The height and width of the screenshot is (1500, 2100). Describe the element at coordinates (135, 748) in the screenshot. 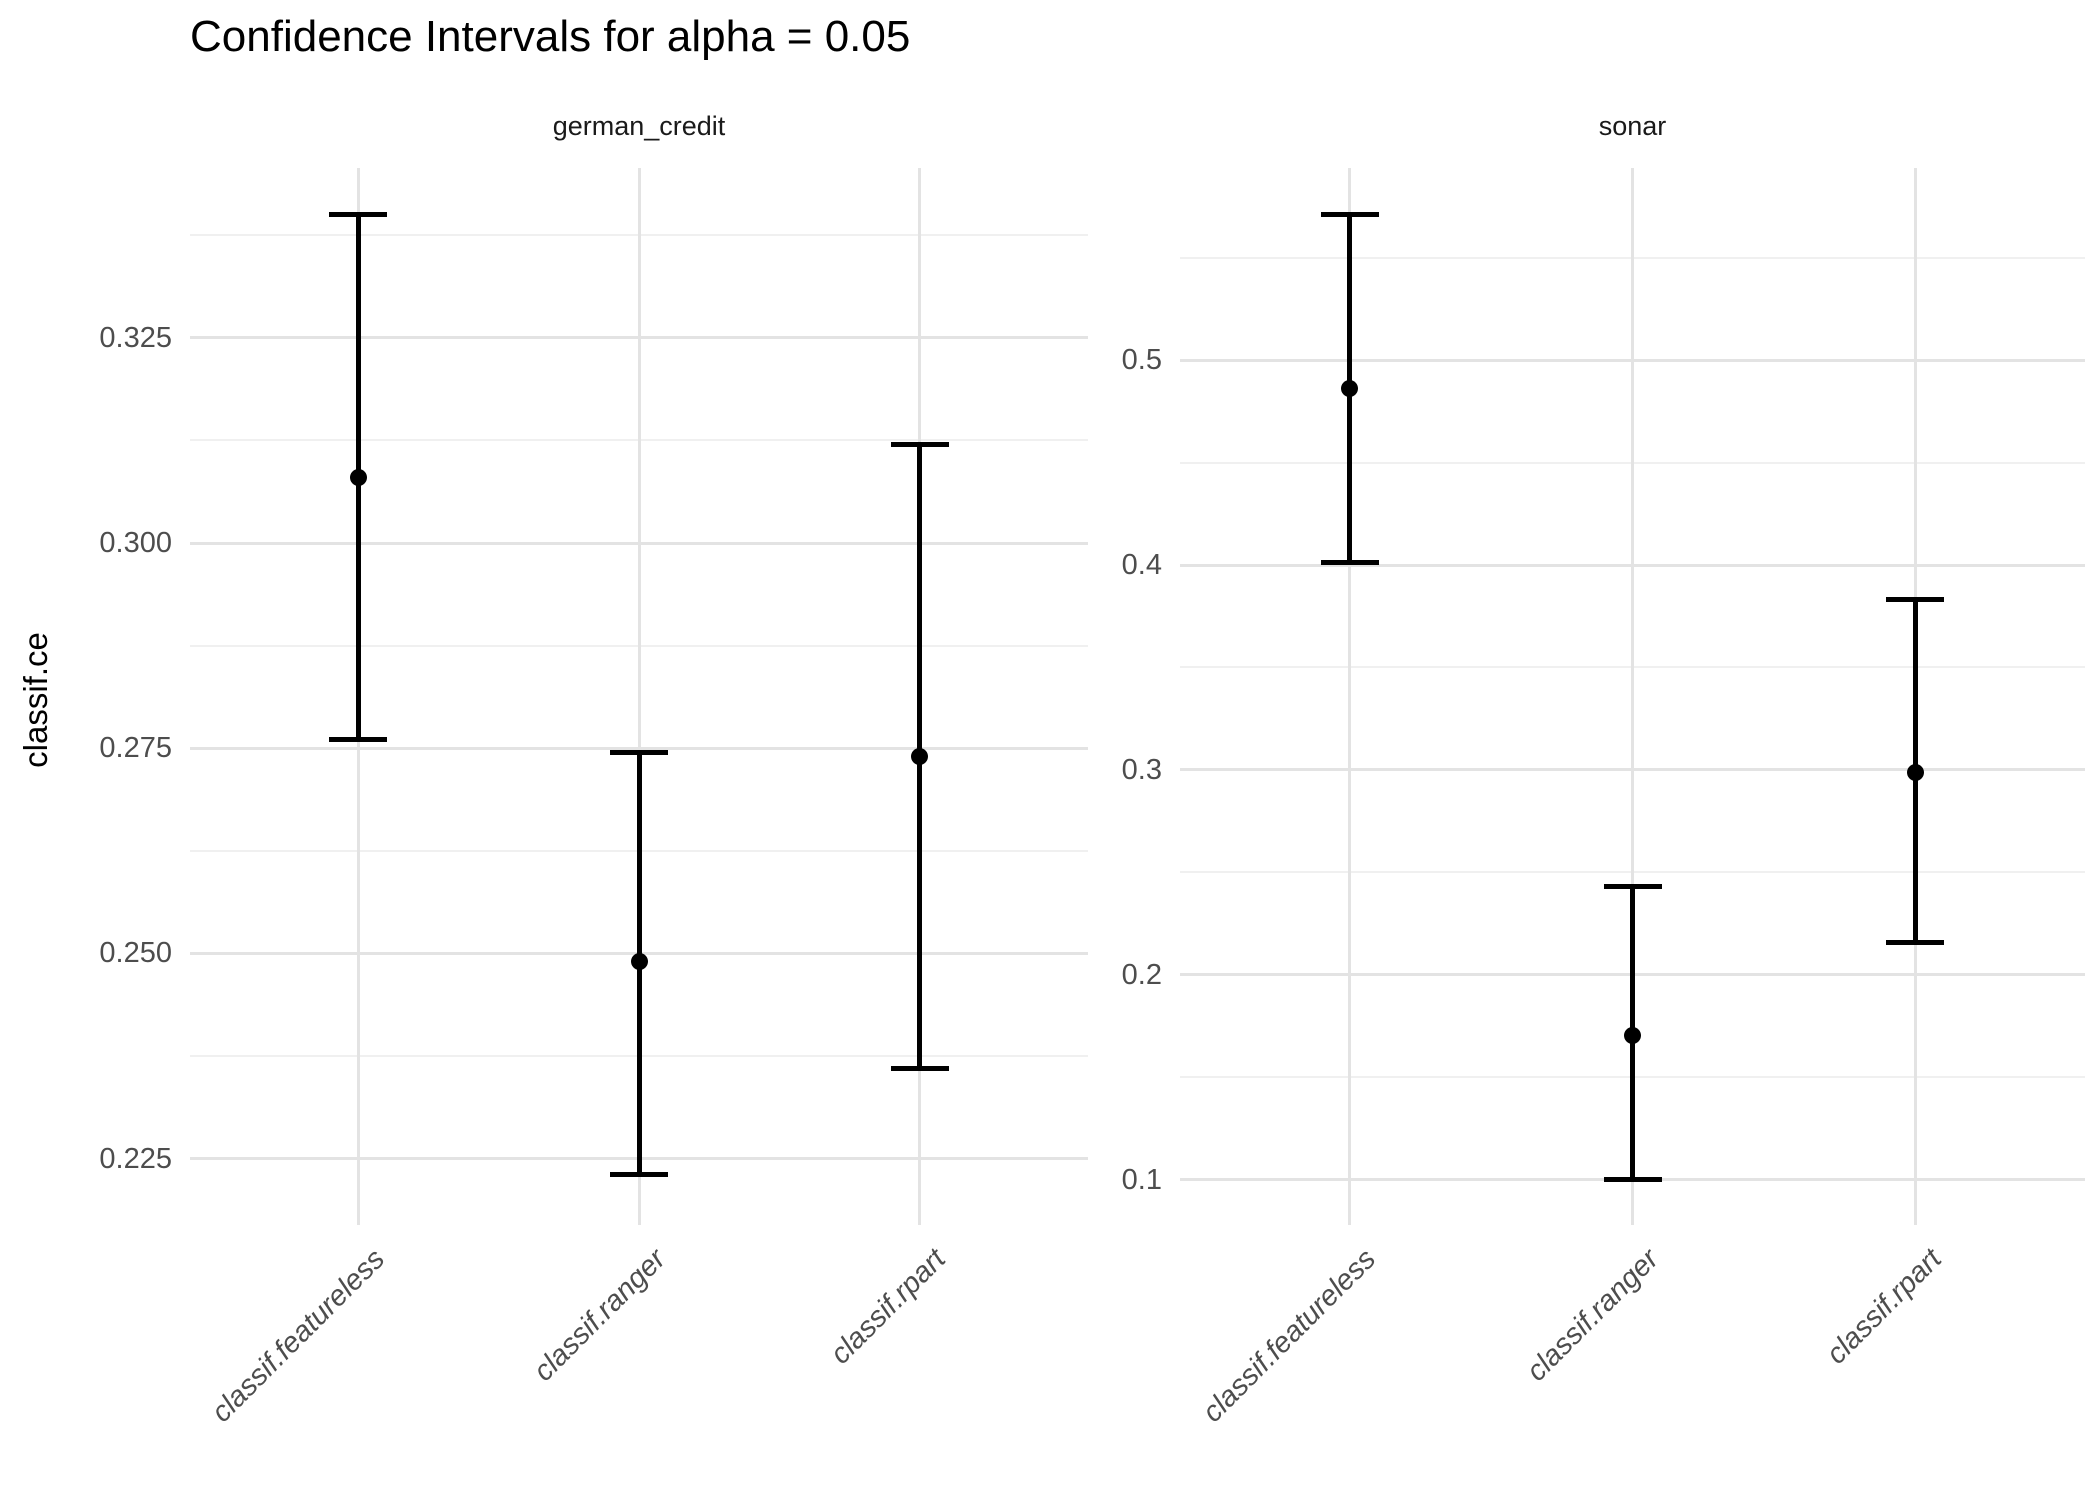

I see `y-axis-tick-label: 0.275` at that location.